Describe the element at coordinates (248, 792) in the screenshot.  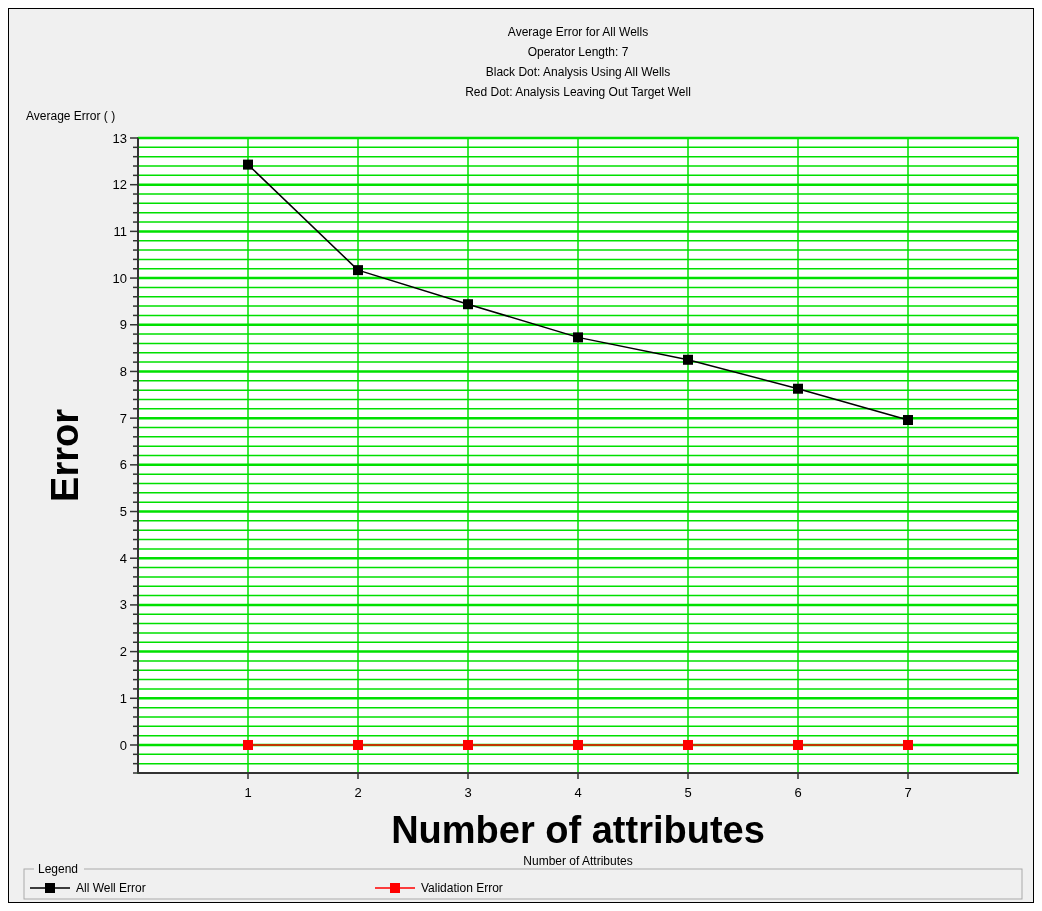
I see `x-tick-label: 1` at that location.